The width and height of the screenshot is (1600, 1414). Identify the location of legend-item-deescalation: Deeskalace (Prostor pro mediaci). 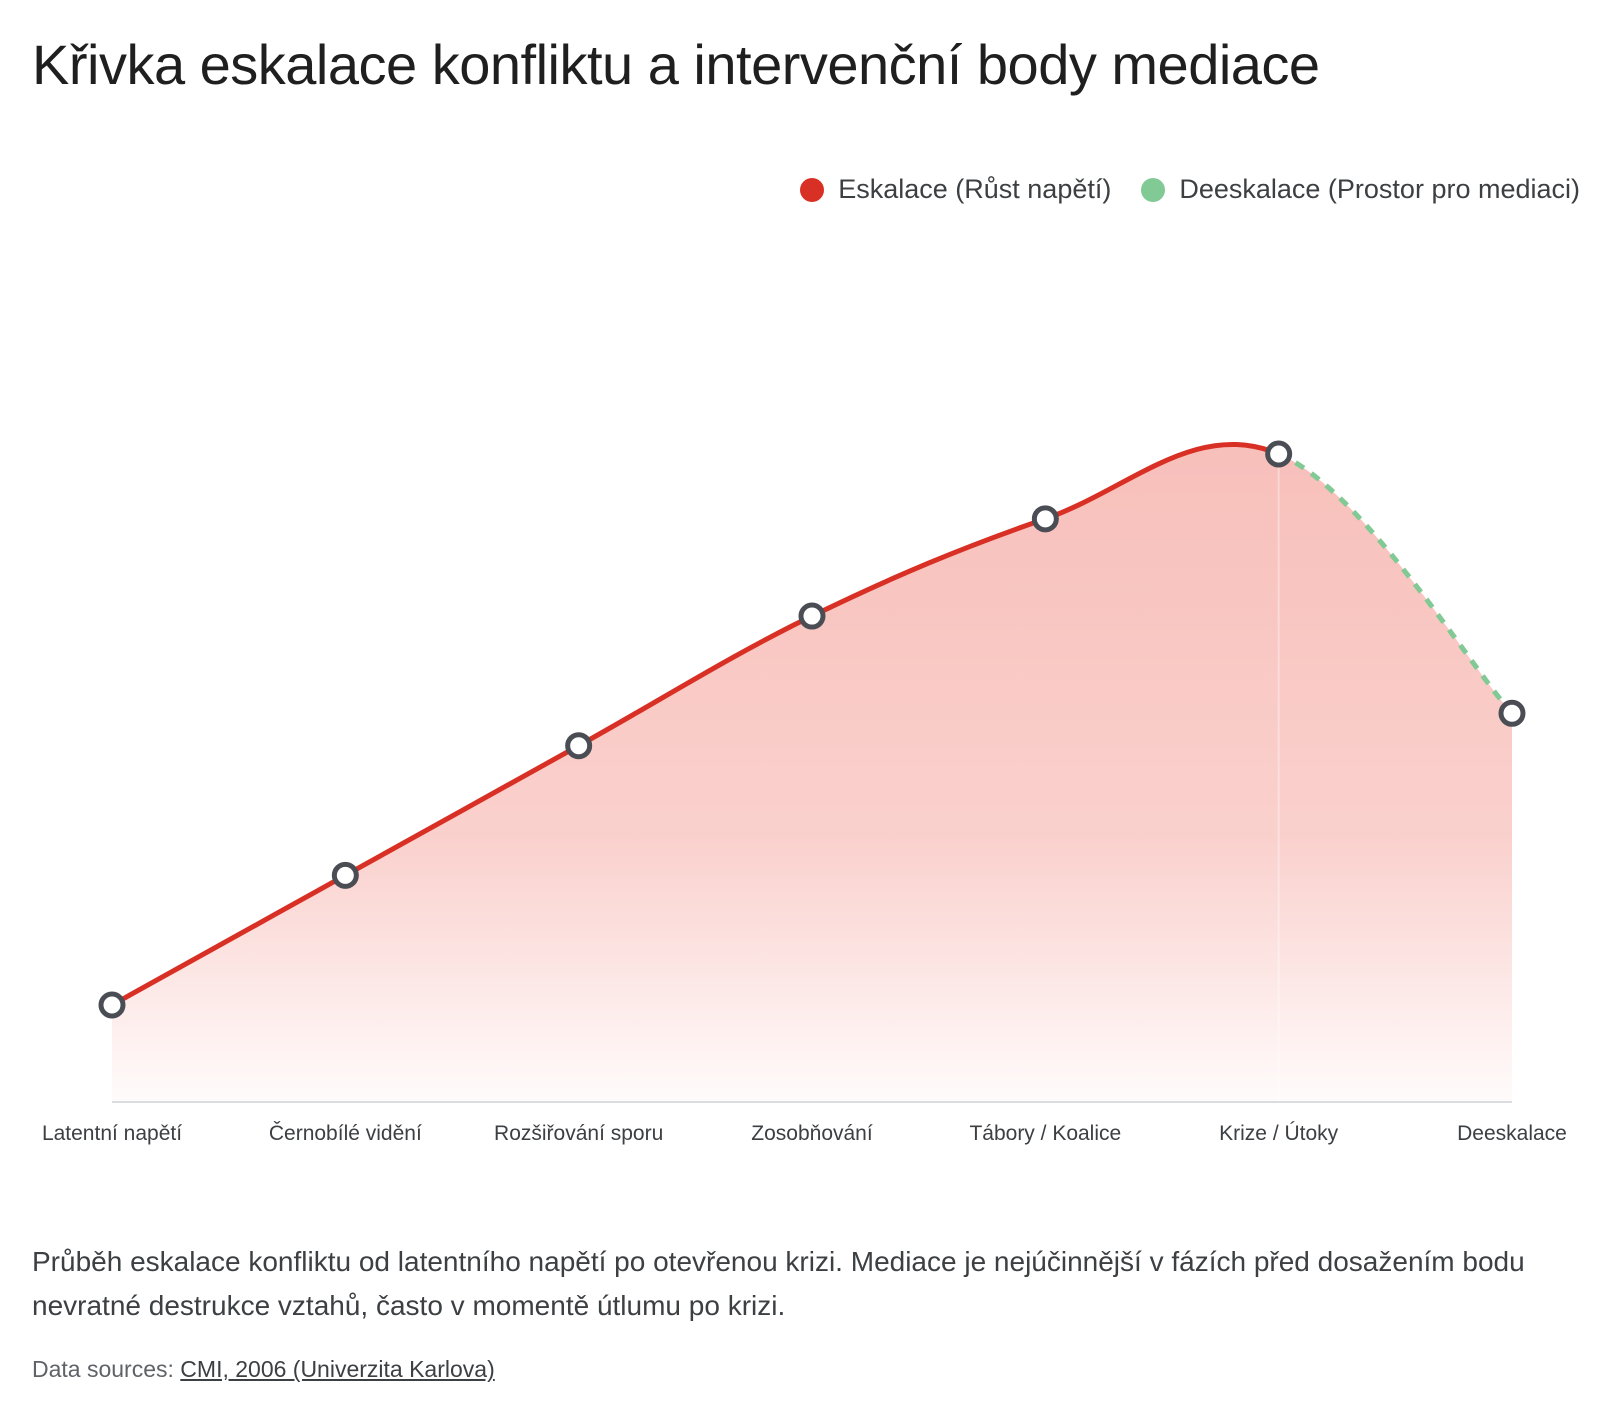
(1360, 189).